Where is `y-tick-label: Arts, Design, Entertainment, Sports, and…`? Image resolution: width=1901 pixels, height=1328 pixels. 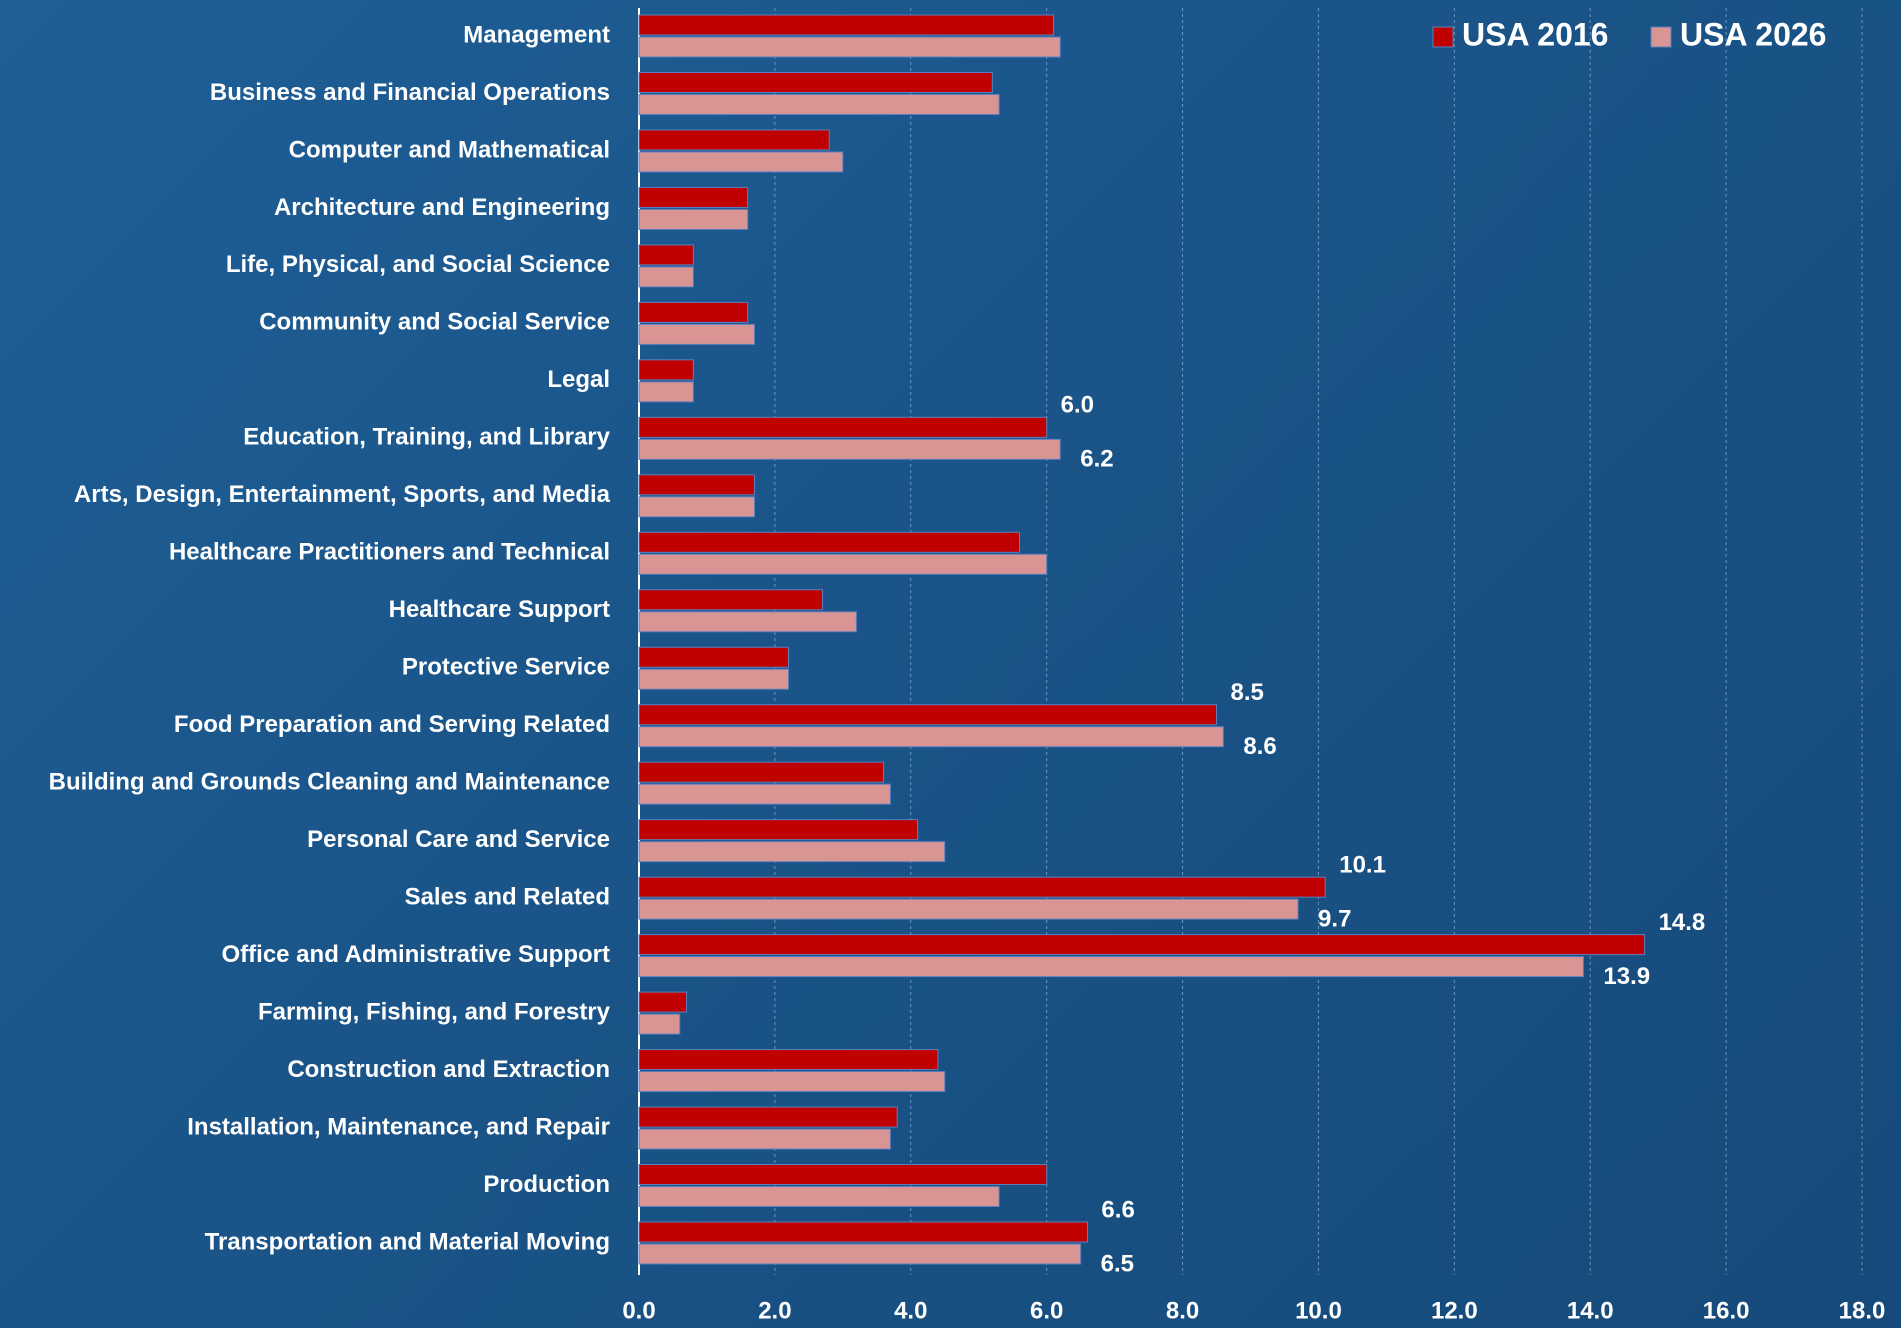
y-tick-label: Arts, Design, Entertainment, Sports, and… is located at coordinates (342, 494).